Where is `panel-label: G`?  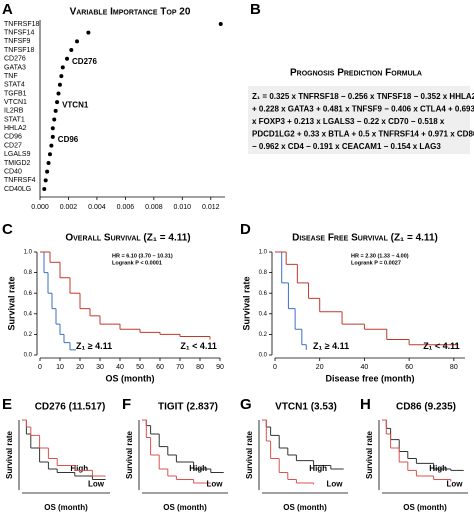 panel-label: G is located at coordinates (246, 404).